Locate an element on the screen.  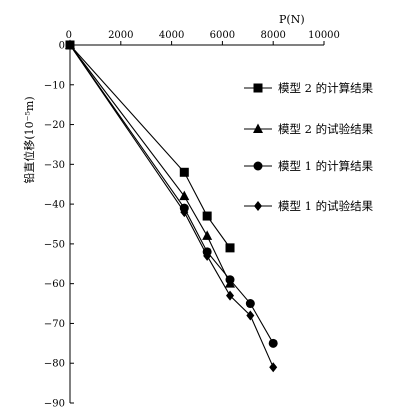
y-axis-title: 铅直位移(10⁻⁵m) is located at coordinates (29, 139).